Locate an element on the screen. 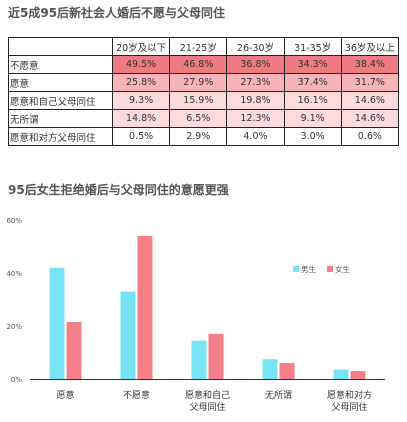 The image size is (407, 422). table-corner-cell is located at coordinates (60, 46).